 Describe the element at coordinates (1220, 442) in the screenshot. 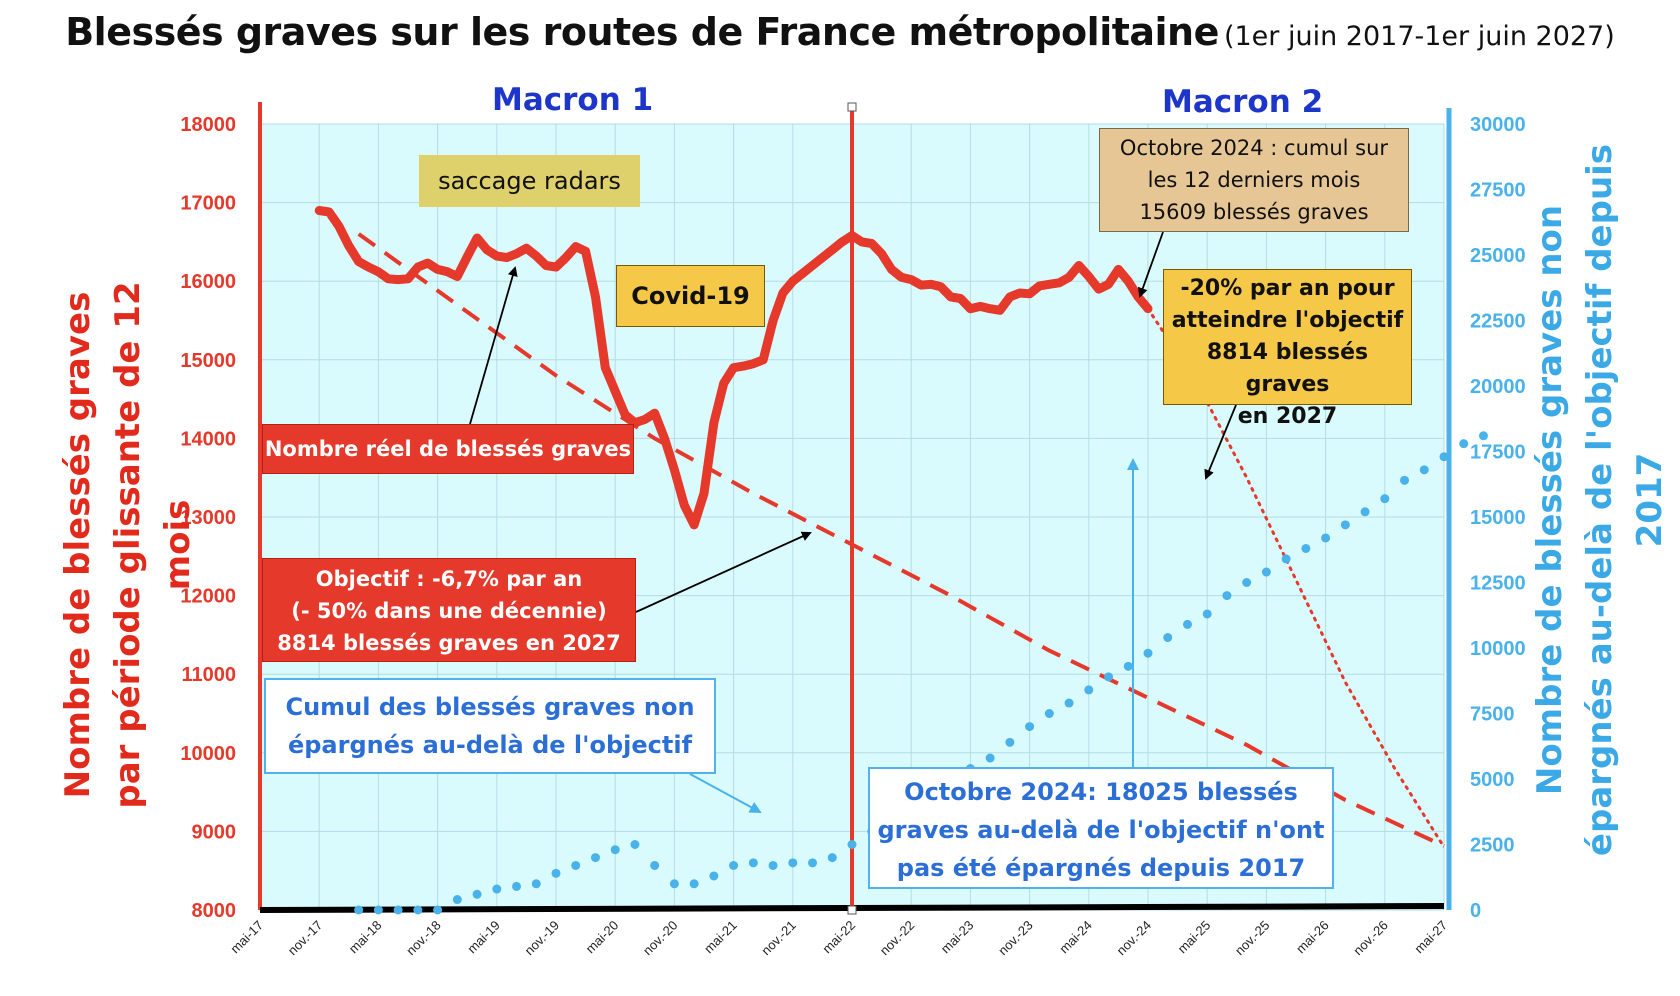

I see `arrow-target20` at that location.